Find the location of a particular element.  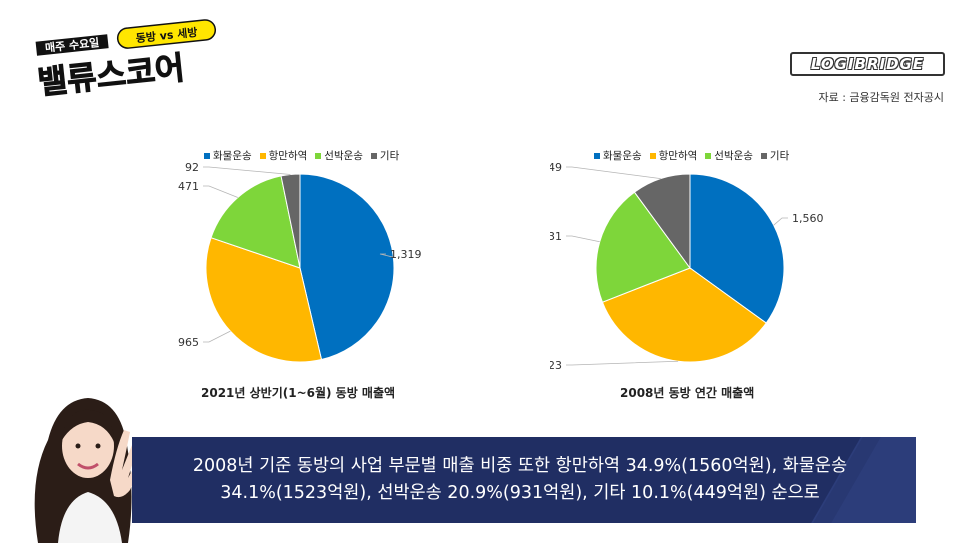

chart-title: 2021년 상반기(1~6월) 동방 매출액 is located at coordinates (298, 393).